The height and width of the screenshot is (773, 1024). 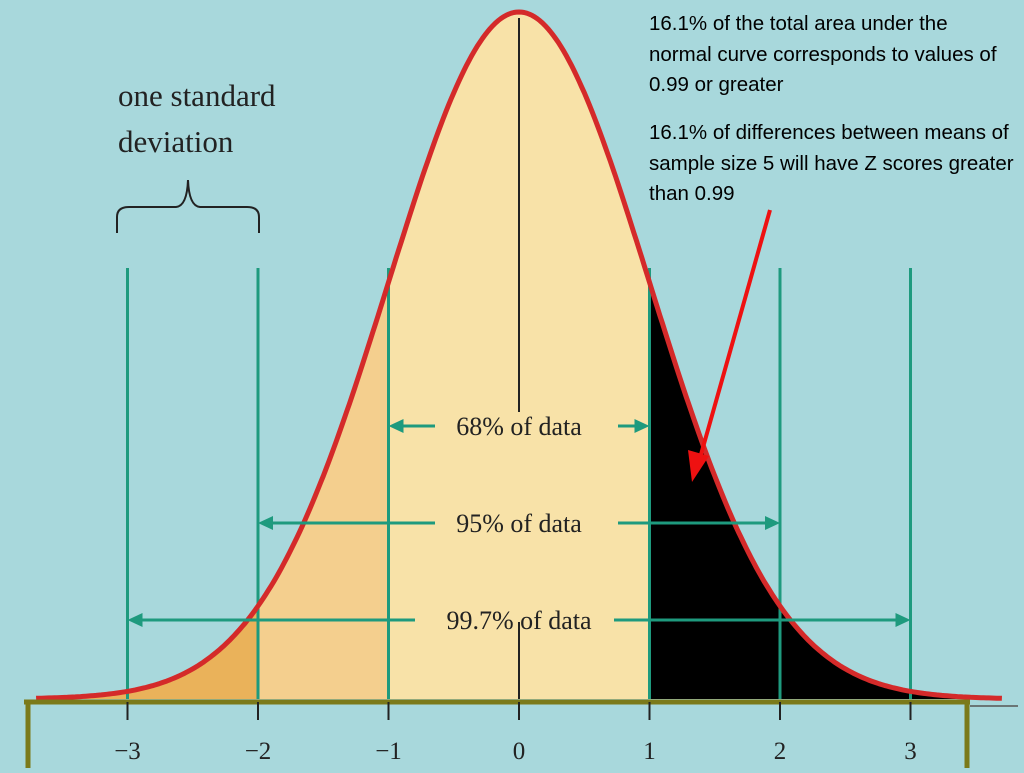 I want to click on brace-label-line1: one standard, so click(x=197, y=95).